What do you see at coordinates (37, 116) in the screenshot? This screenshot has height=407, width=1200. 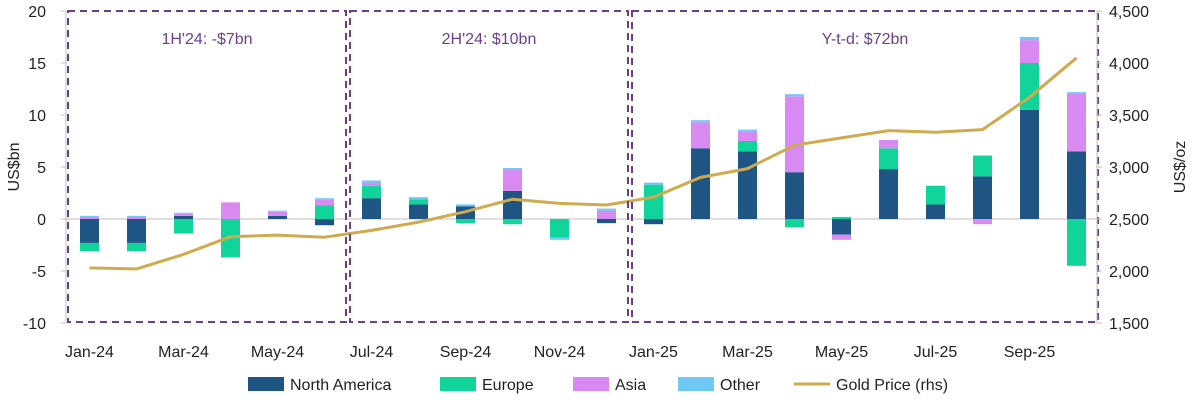 I see `y-tick-label: 10` at bounding box center [37, 116].